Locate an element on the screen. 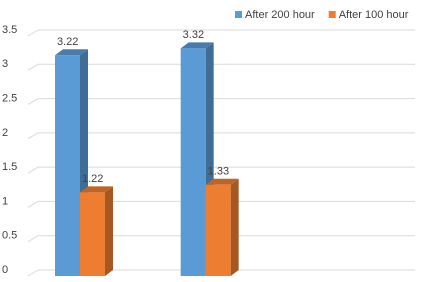  y-tick-label: 3.5 is located at coordinates (9, 30).